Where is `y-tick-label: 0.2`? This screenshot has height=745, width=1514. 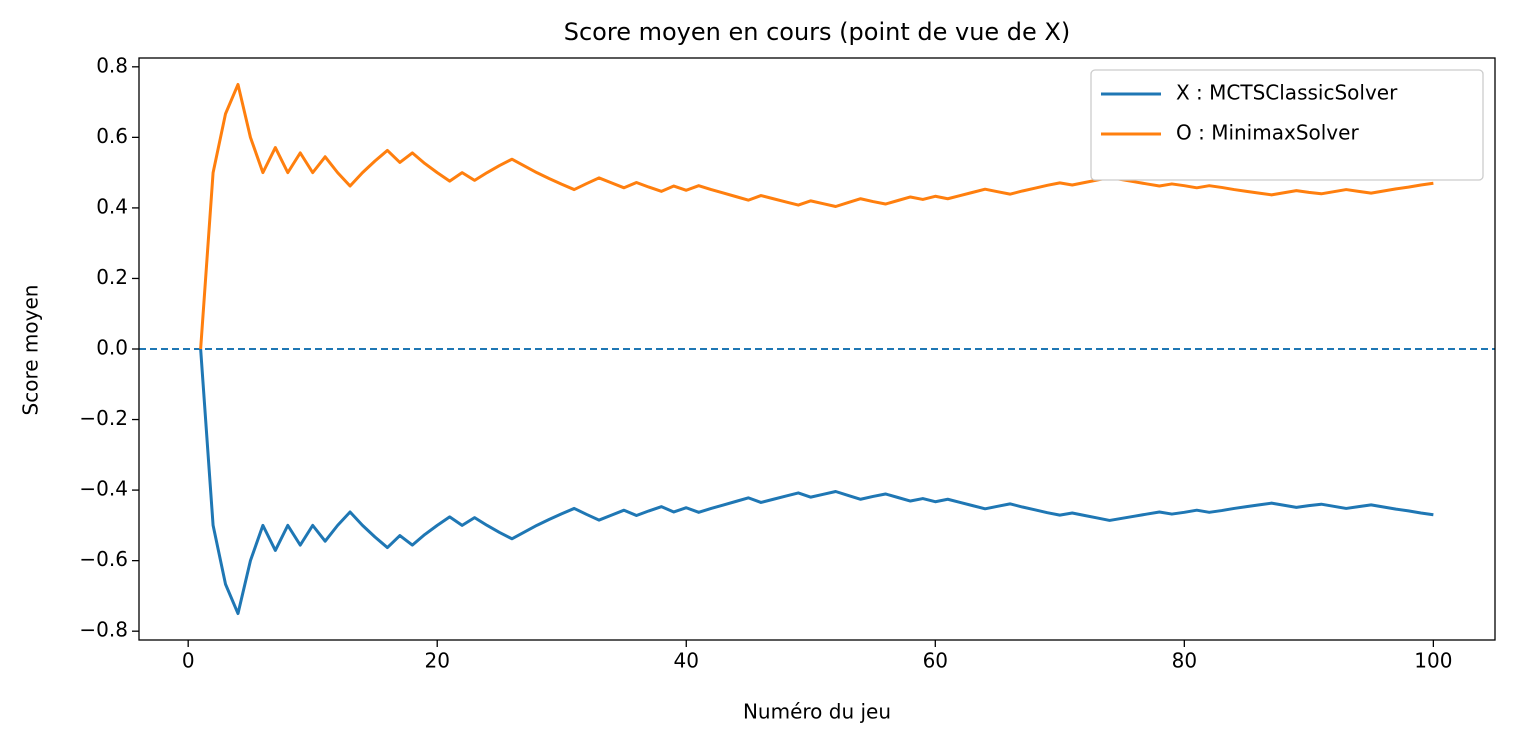 y-tick-label: 0.2 is located at coordinates (112, 277).